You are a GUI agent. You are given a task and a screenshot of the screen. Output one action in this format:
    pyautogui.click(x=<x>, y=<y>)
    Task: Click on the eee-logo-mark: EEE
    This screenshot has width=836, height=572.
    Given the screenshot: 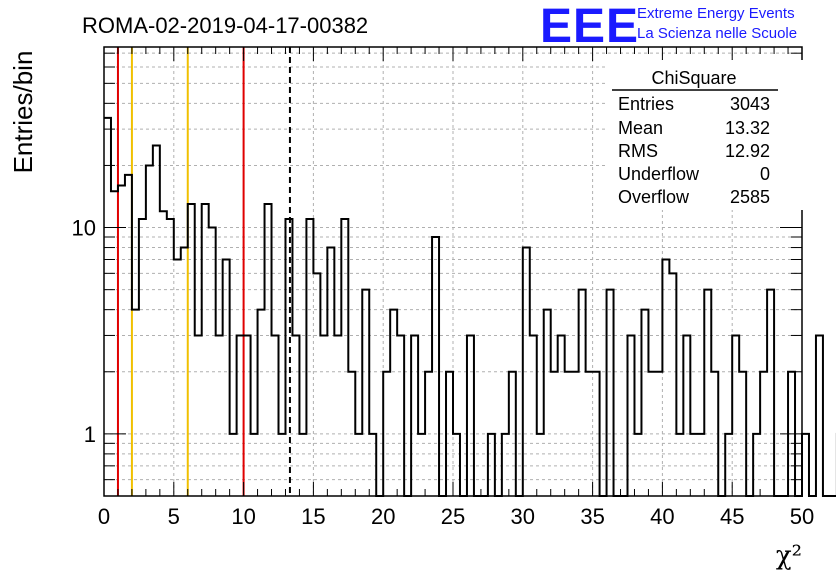 What is the action you would take?
    pyautogui.click(x=589, y=26)
    